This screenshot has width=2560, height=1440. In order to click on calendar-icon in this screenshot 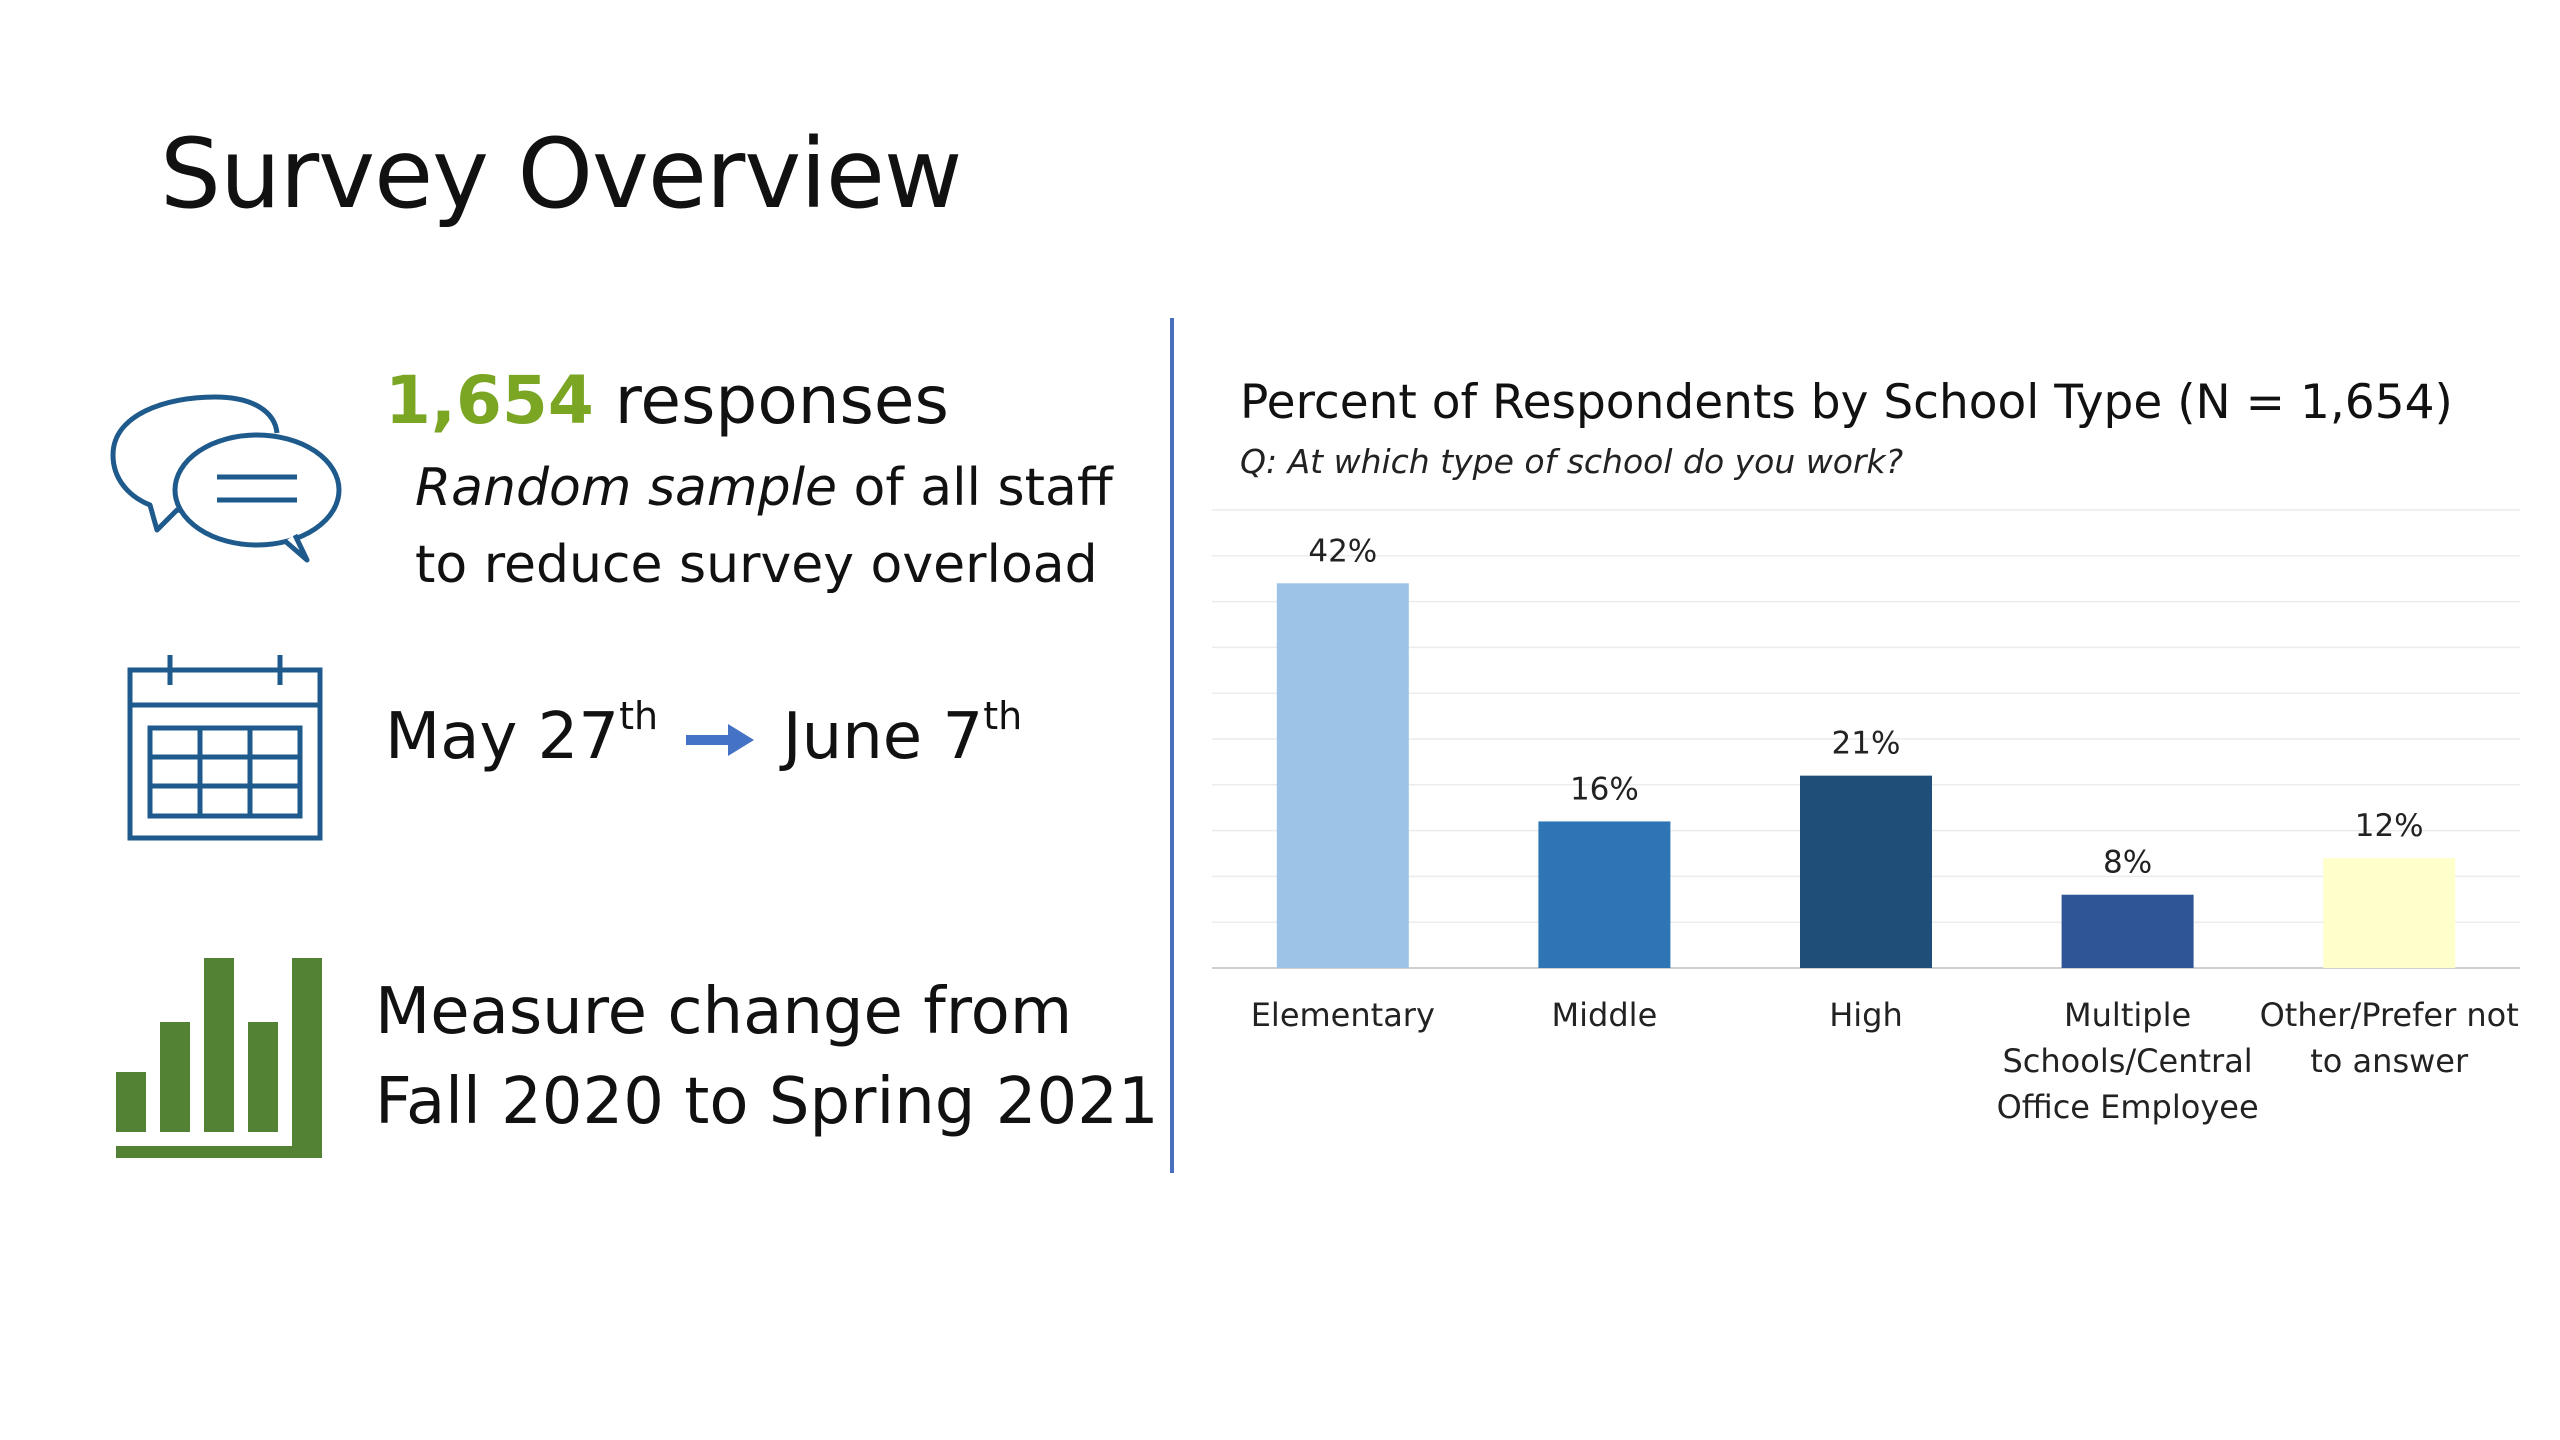, I will do `click(225, 748)`.